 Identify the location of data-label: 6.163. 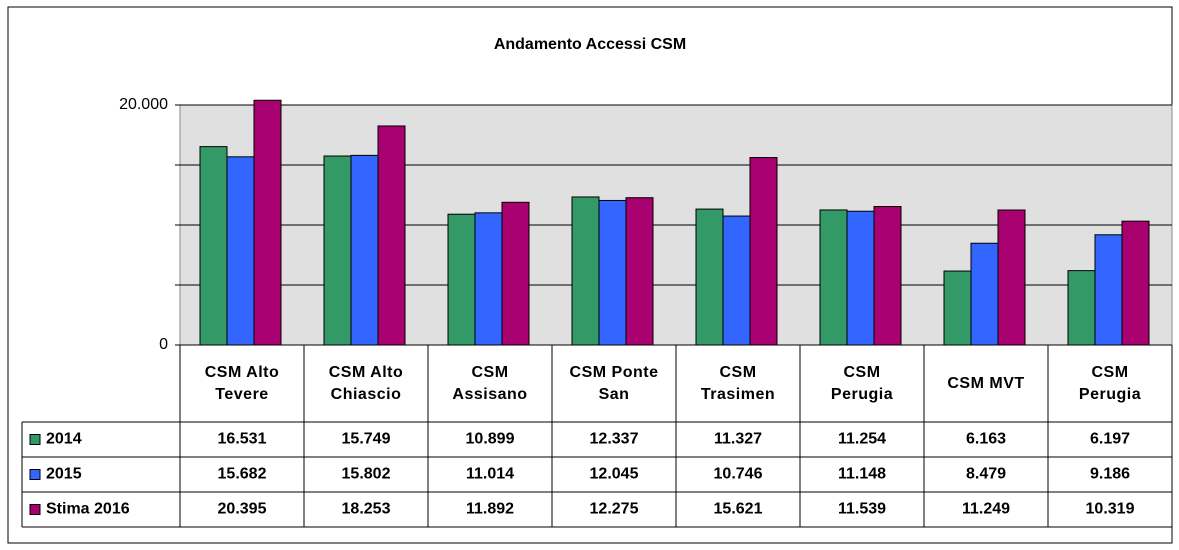
(986, 439).